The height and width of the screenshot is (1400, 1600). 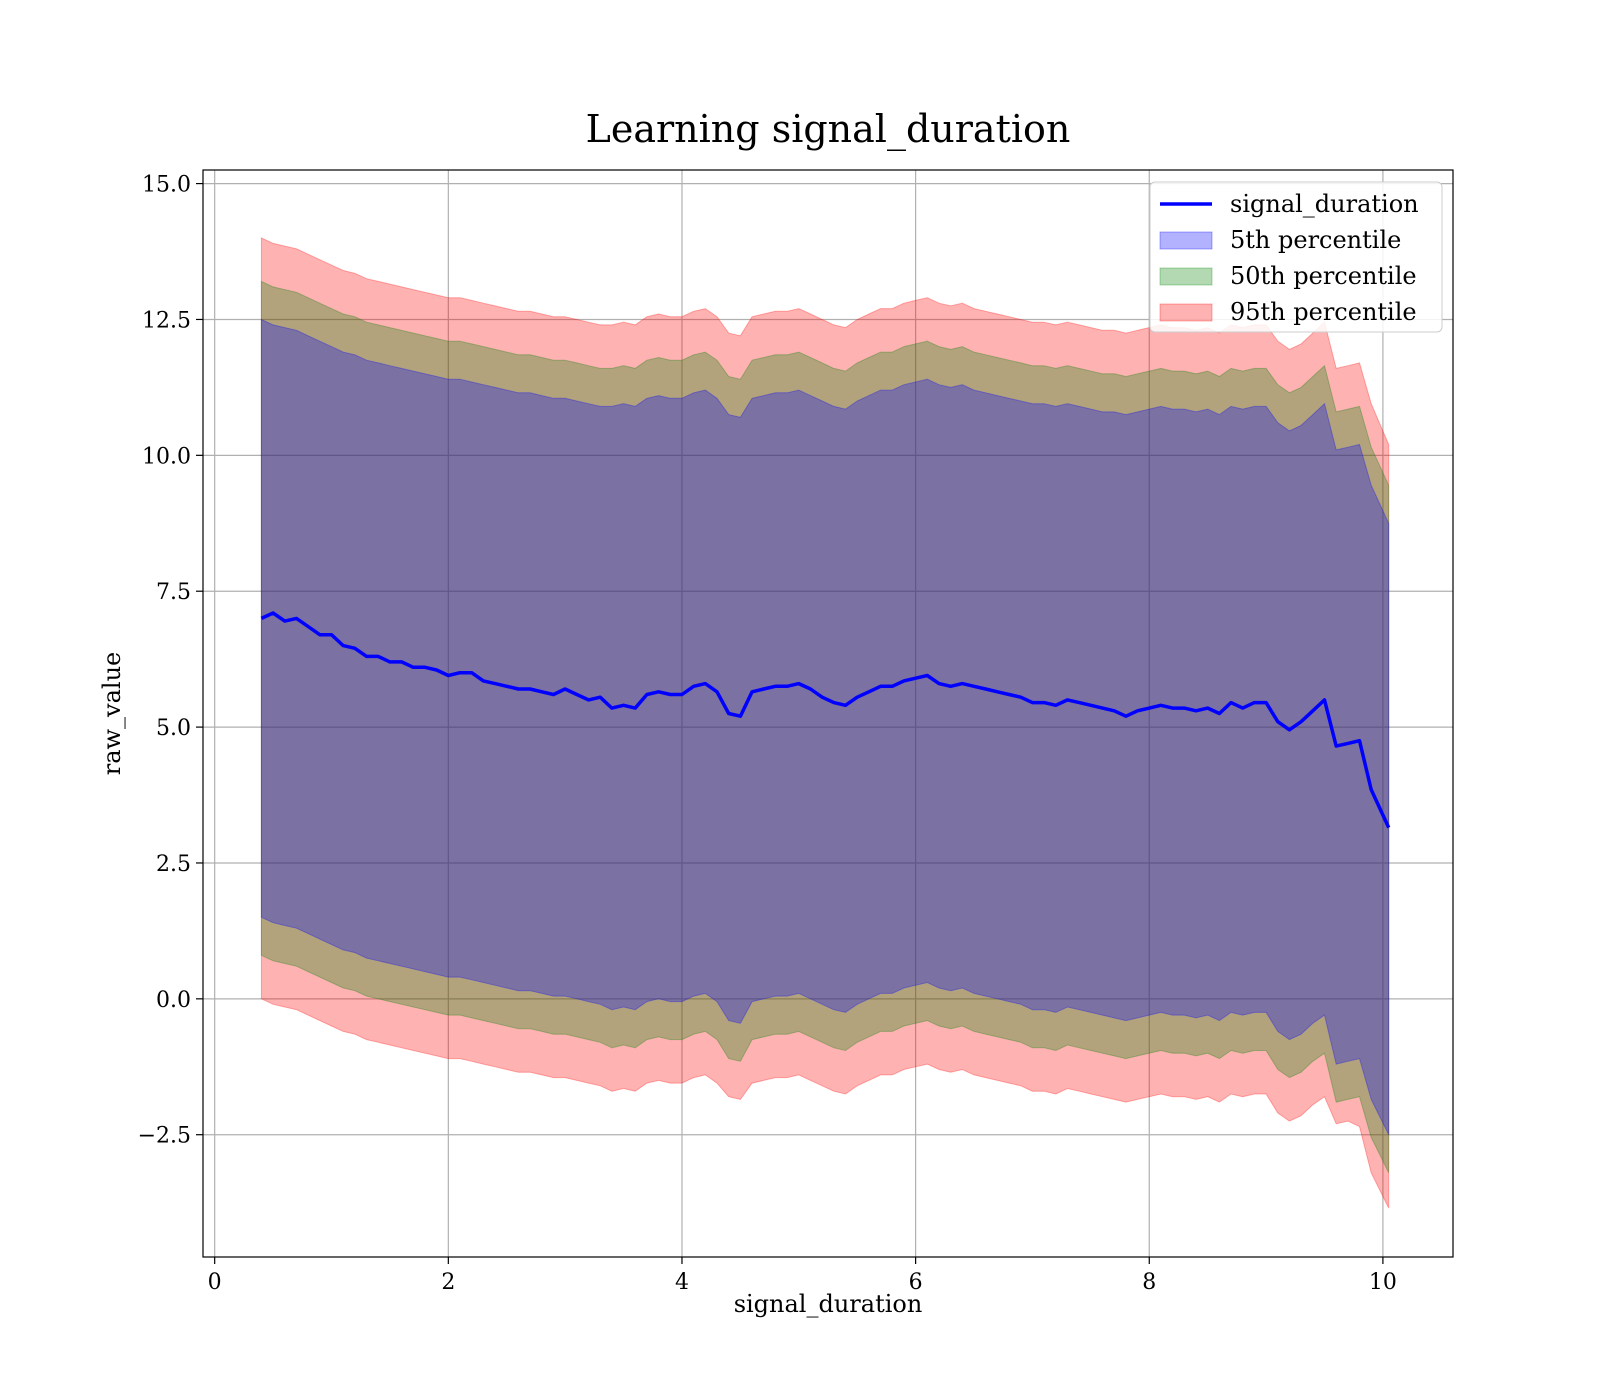 What do you see at coordinates (1186, 276) in the screenshot?
I see `legend-swatch-50th-percentile` at bounding box center [1186, 276].